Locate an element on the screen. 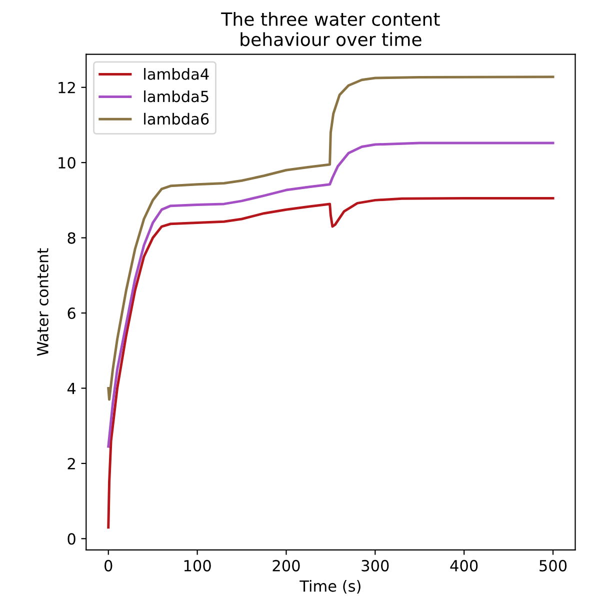 Image resolution: width=590 pixels, height=603 pixels. x-tick-label: 300 is located at coordinates (375, 566).